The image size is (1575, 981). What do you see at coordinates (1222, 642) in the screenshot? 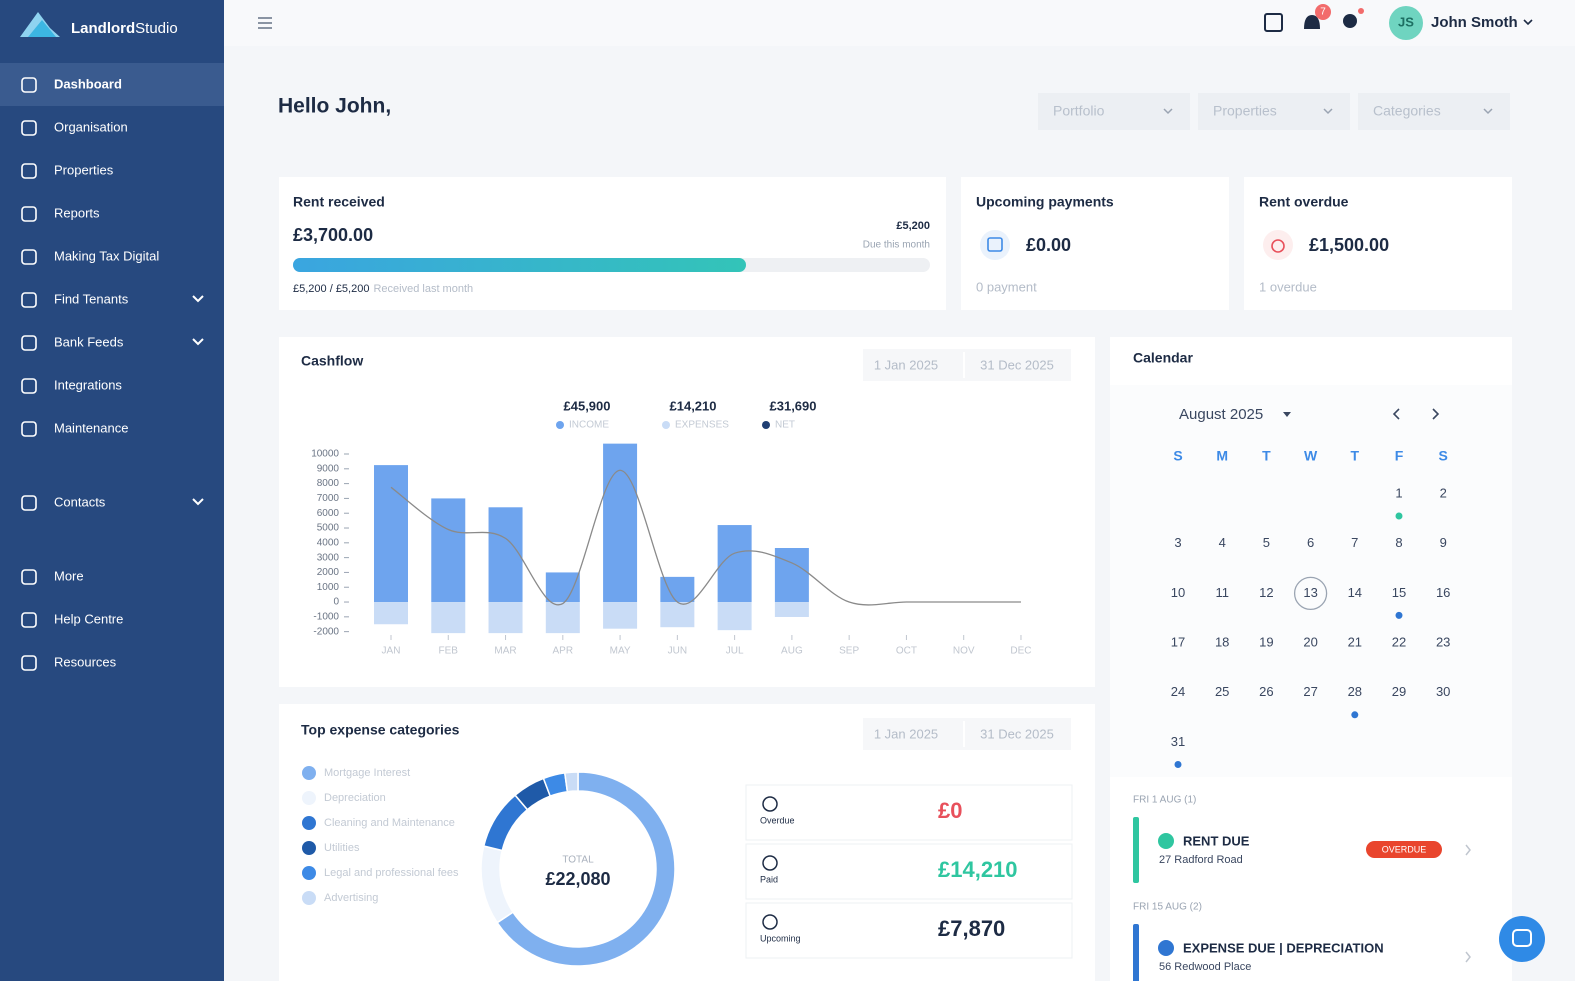
I see `day: 18` at bounding box center [1222, 642].